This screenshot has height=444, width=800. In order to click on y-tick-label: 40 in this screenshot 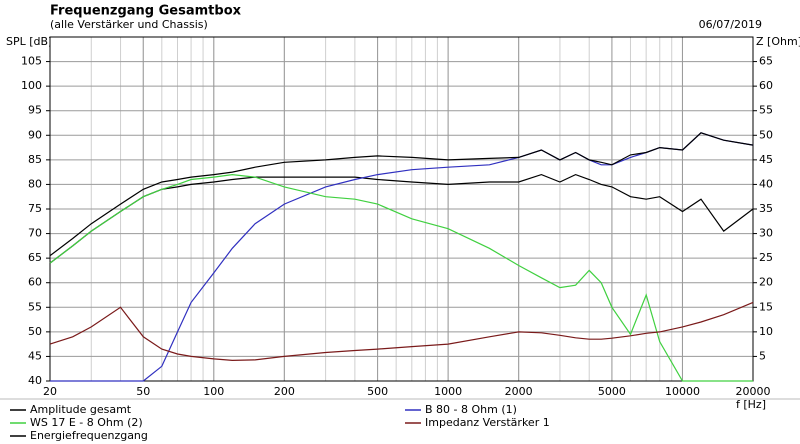, I will do `click(35, 380)`.